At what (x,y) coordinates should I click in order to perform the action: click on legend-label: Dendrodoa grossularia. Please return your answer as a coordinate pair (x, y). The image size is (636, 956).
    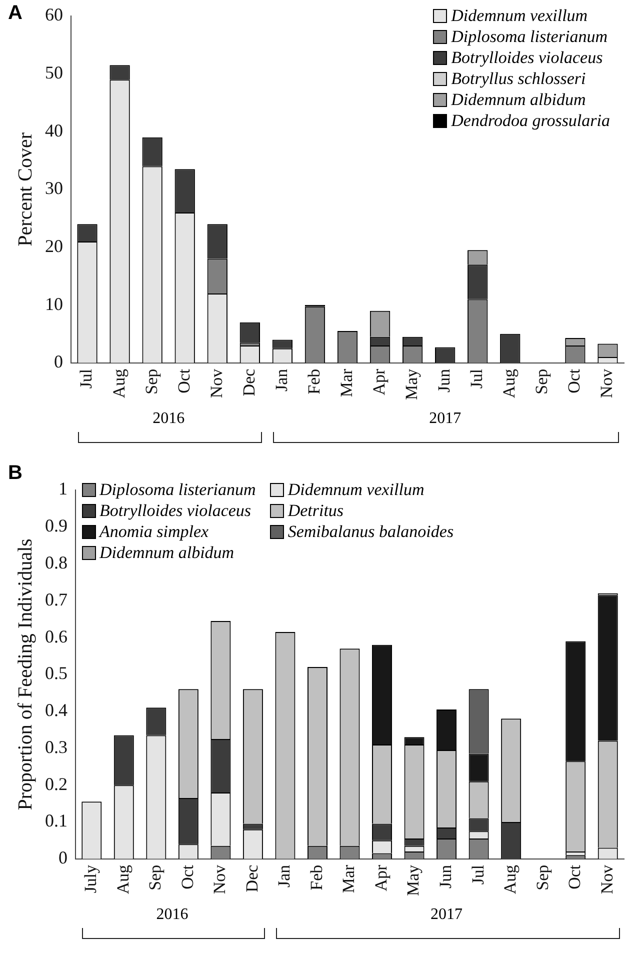
    Looking at the image, I should click on (530, 121).